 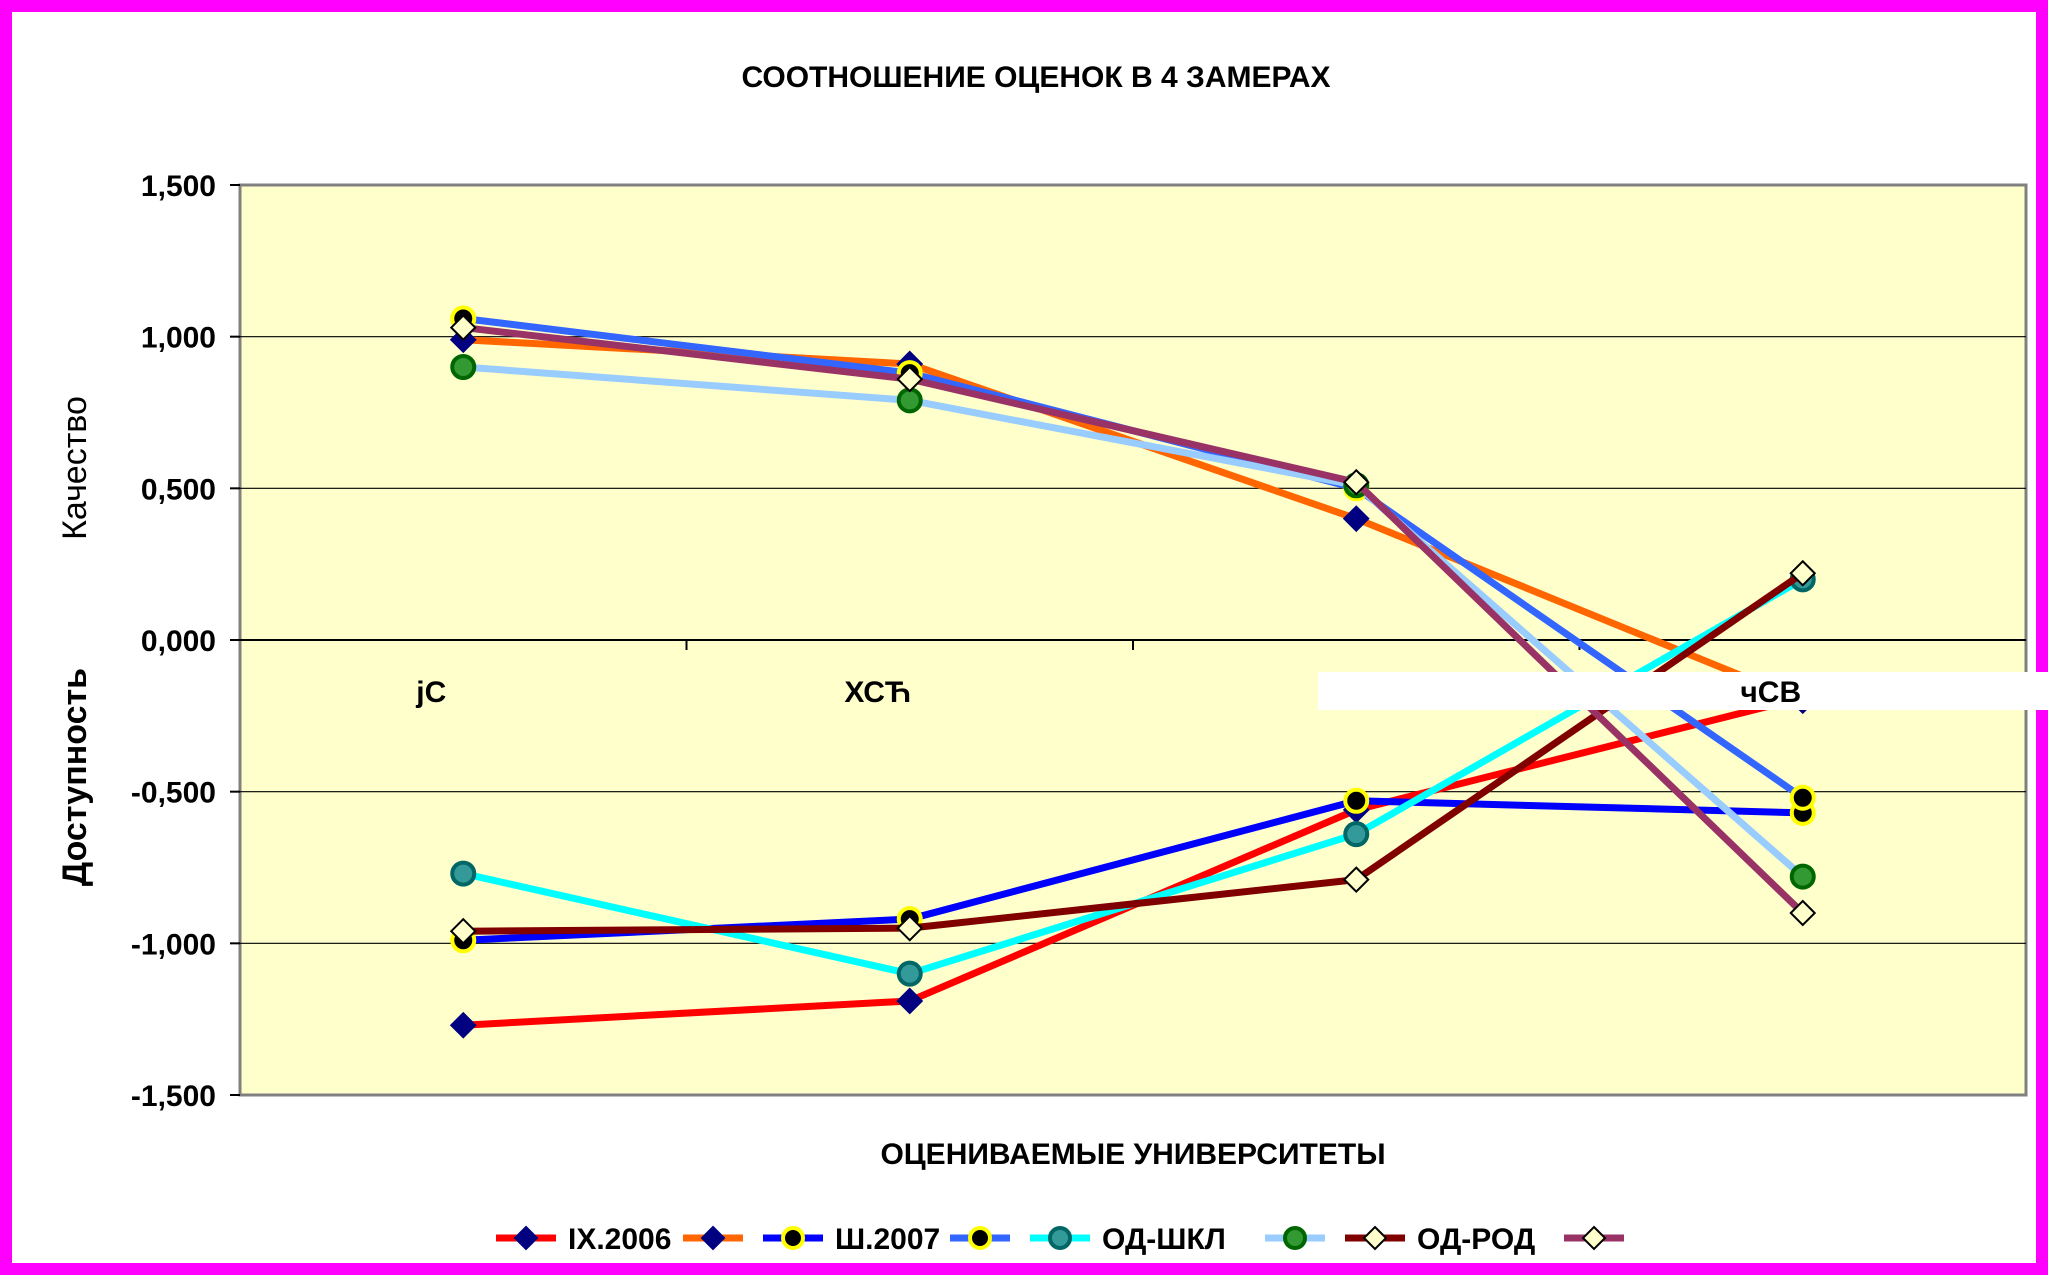 I want to click on y-tick-label: 1,000, so click(x=178, y=338).